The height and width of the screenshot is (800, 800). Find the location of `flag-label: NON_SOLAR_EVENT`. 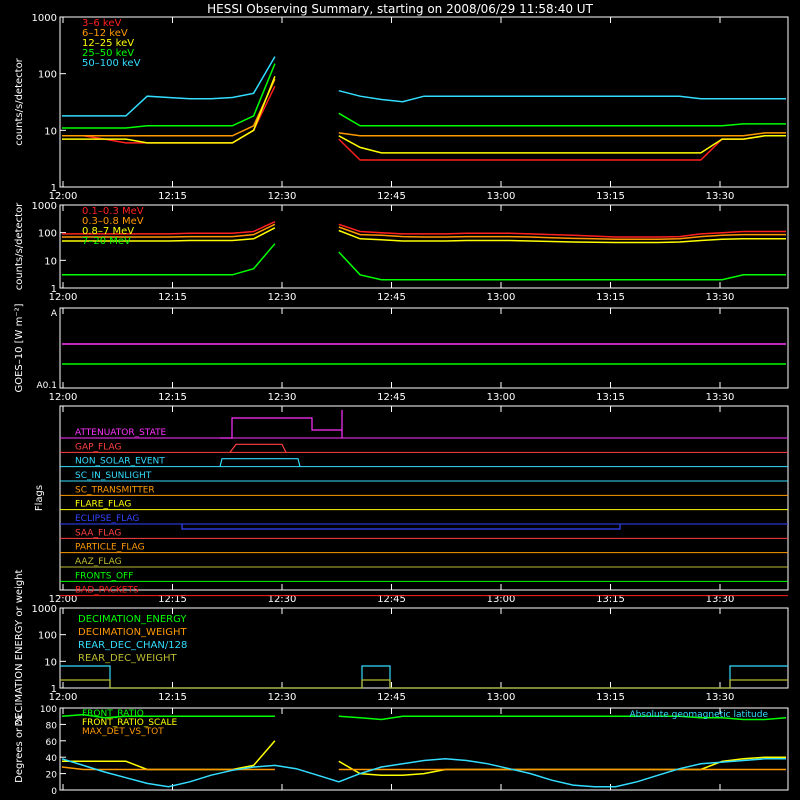

flag-label: NON_SOLAR_EVENT is located at coordinates (120, 462).